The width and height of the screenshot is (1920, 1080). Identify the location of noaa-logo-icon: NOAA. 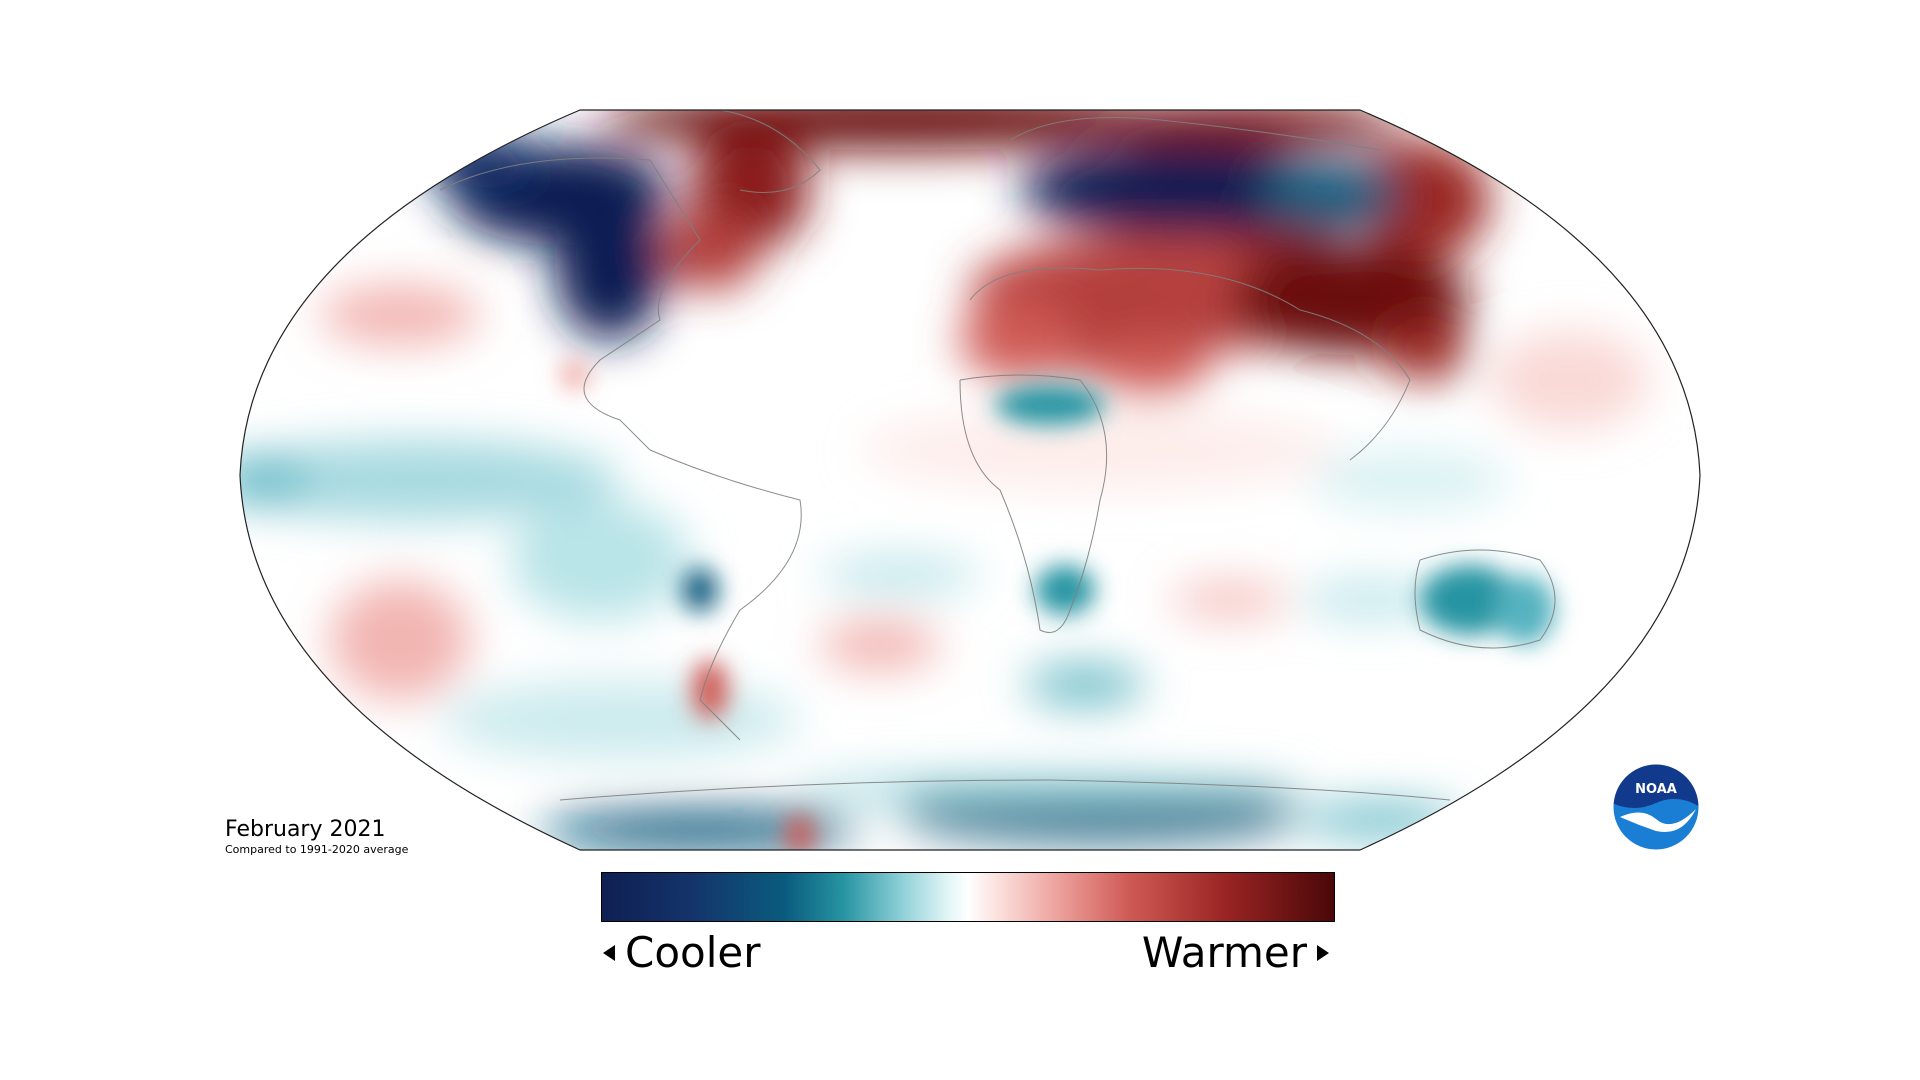
(1656, 807).